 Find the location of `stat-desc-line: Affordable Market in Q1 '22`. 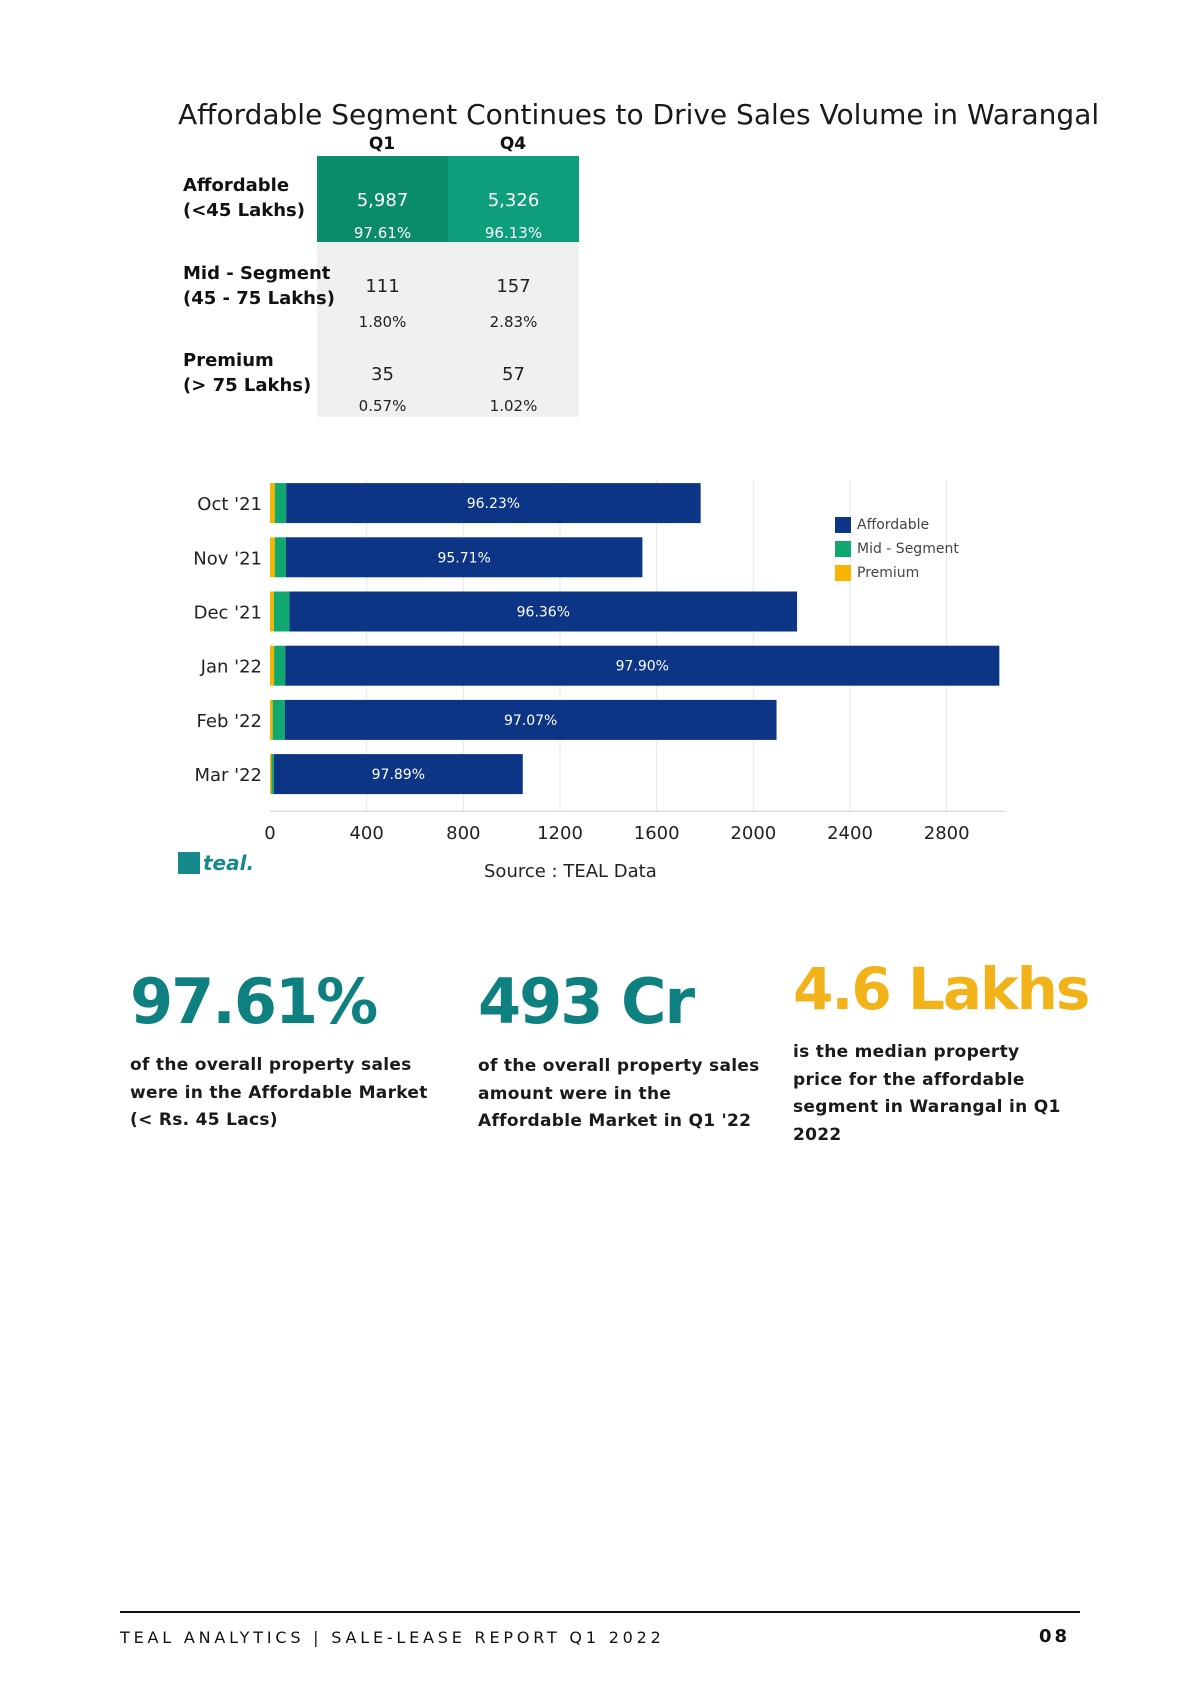

stat-desc-line: Affordable Market in Q1 '22 is located at coordinates (615, 1121).